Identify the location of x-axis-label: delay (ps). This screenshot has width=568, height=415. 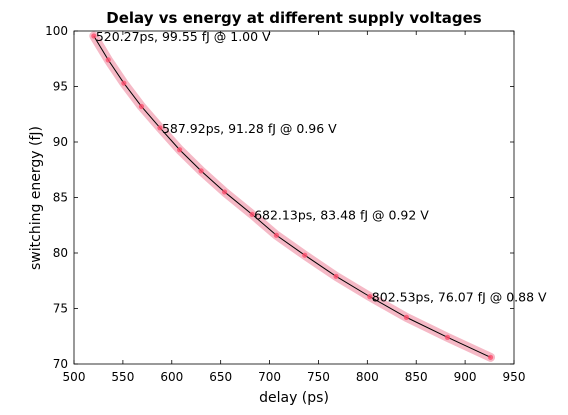
(294, 398).